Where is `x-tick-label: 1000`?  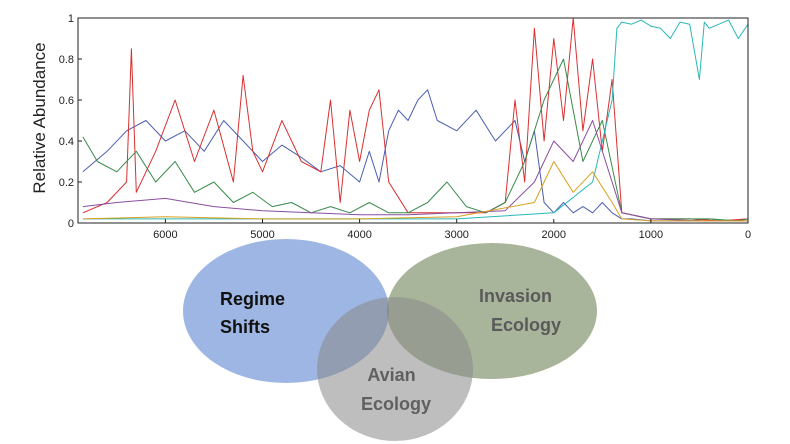 x-tick-label: 1000 is located at coordinates (651, 235).